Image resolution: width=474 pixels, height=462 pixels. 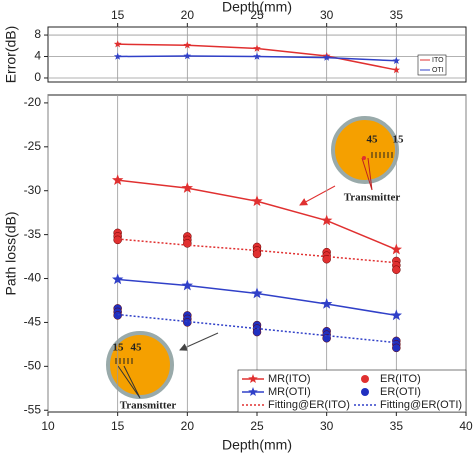 I want to click on y-tick-label: -55, so click(x=33, y=409).